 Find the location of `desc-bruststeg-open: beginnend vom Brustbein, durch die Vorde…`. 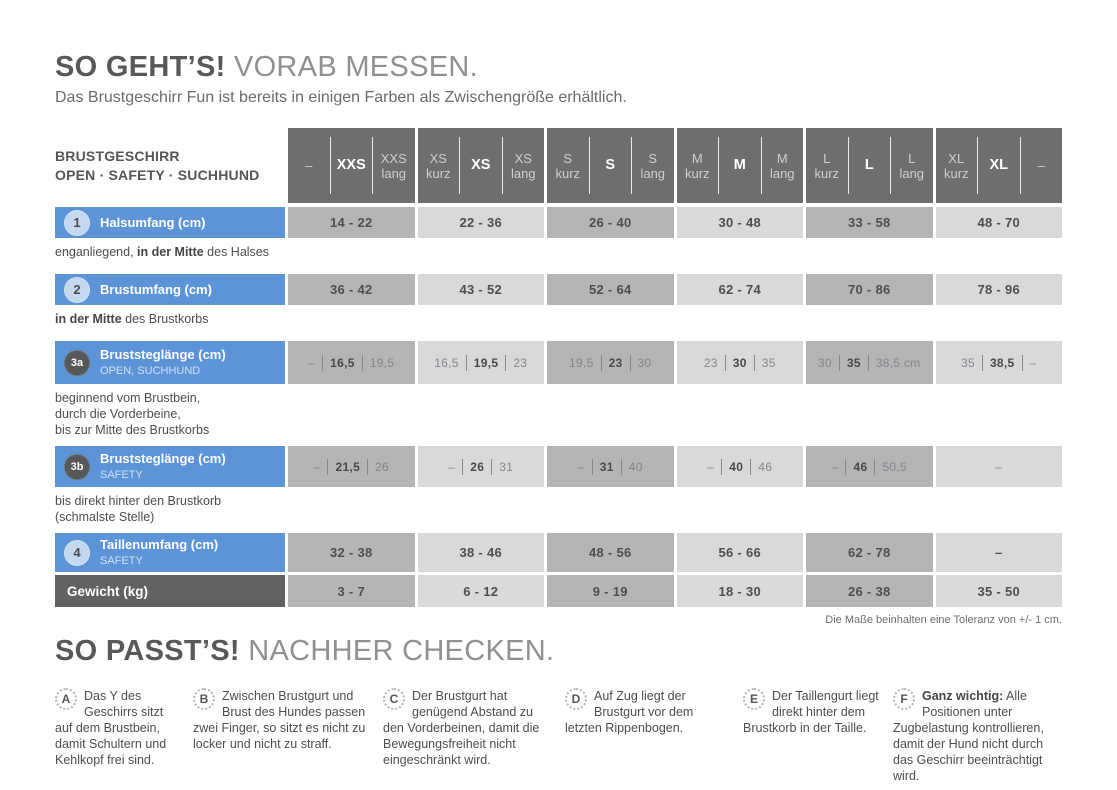

desc-bruststeg-open: beginnend vom Brustbein, durch die Vorde… is located at coordinates (132, 414).